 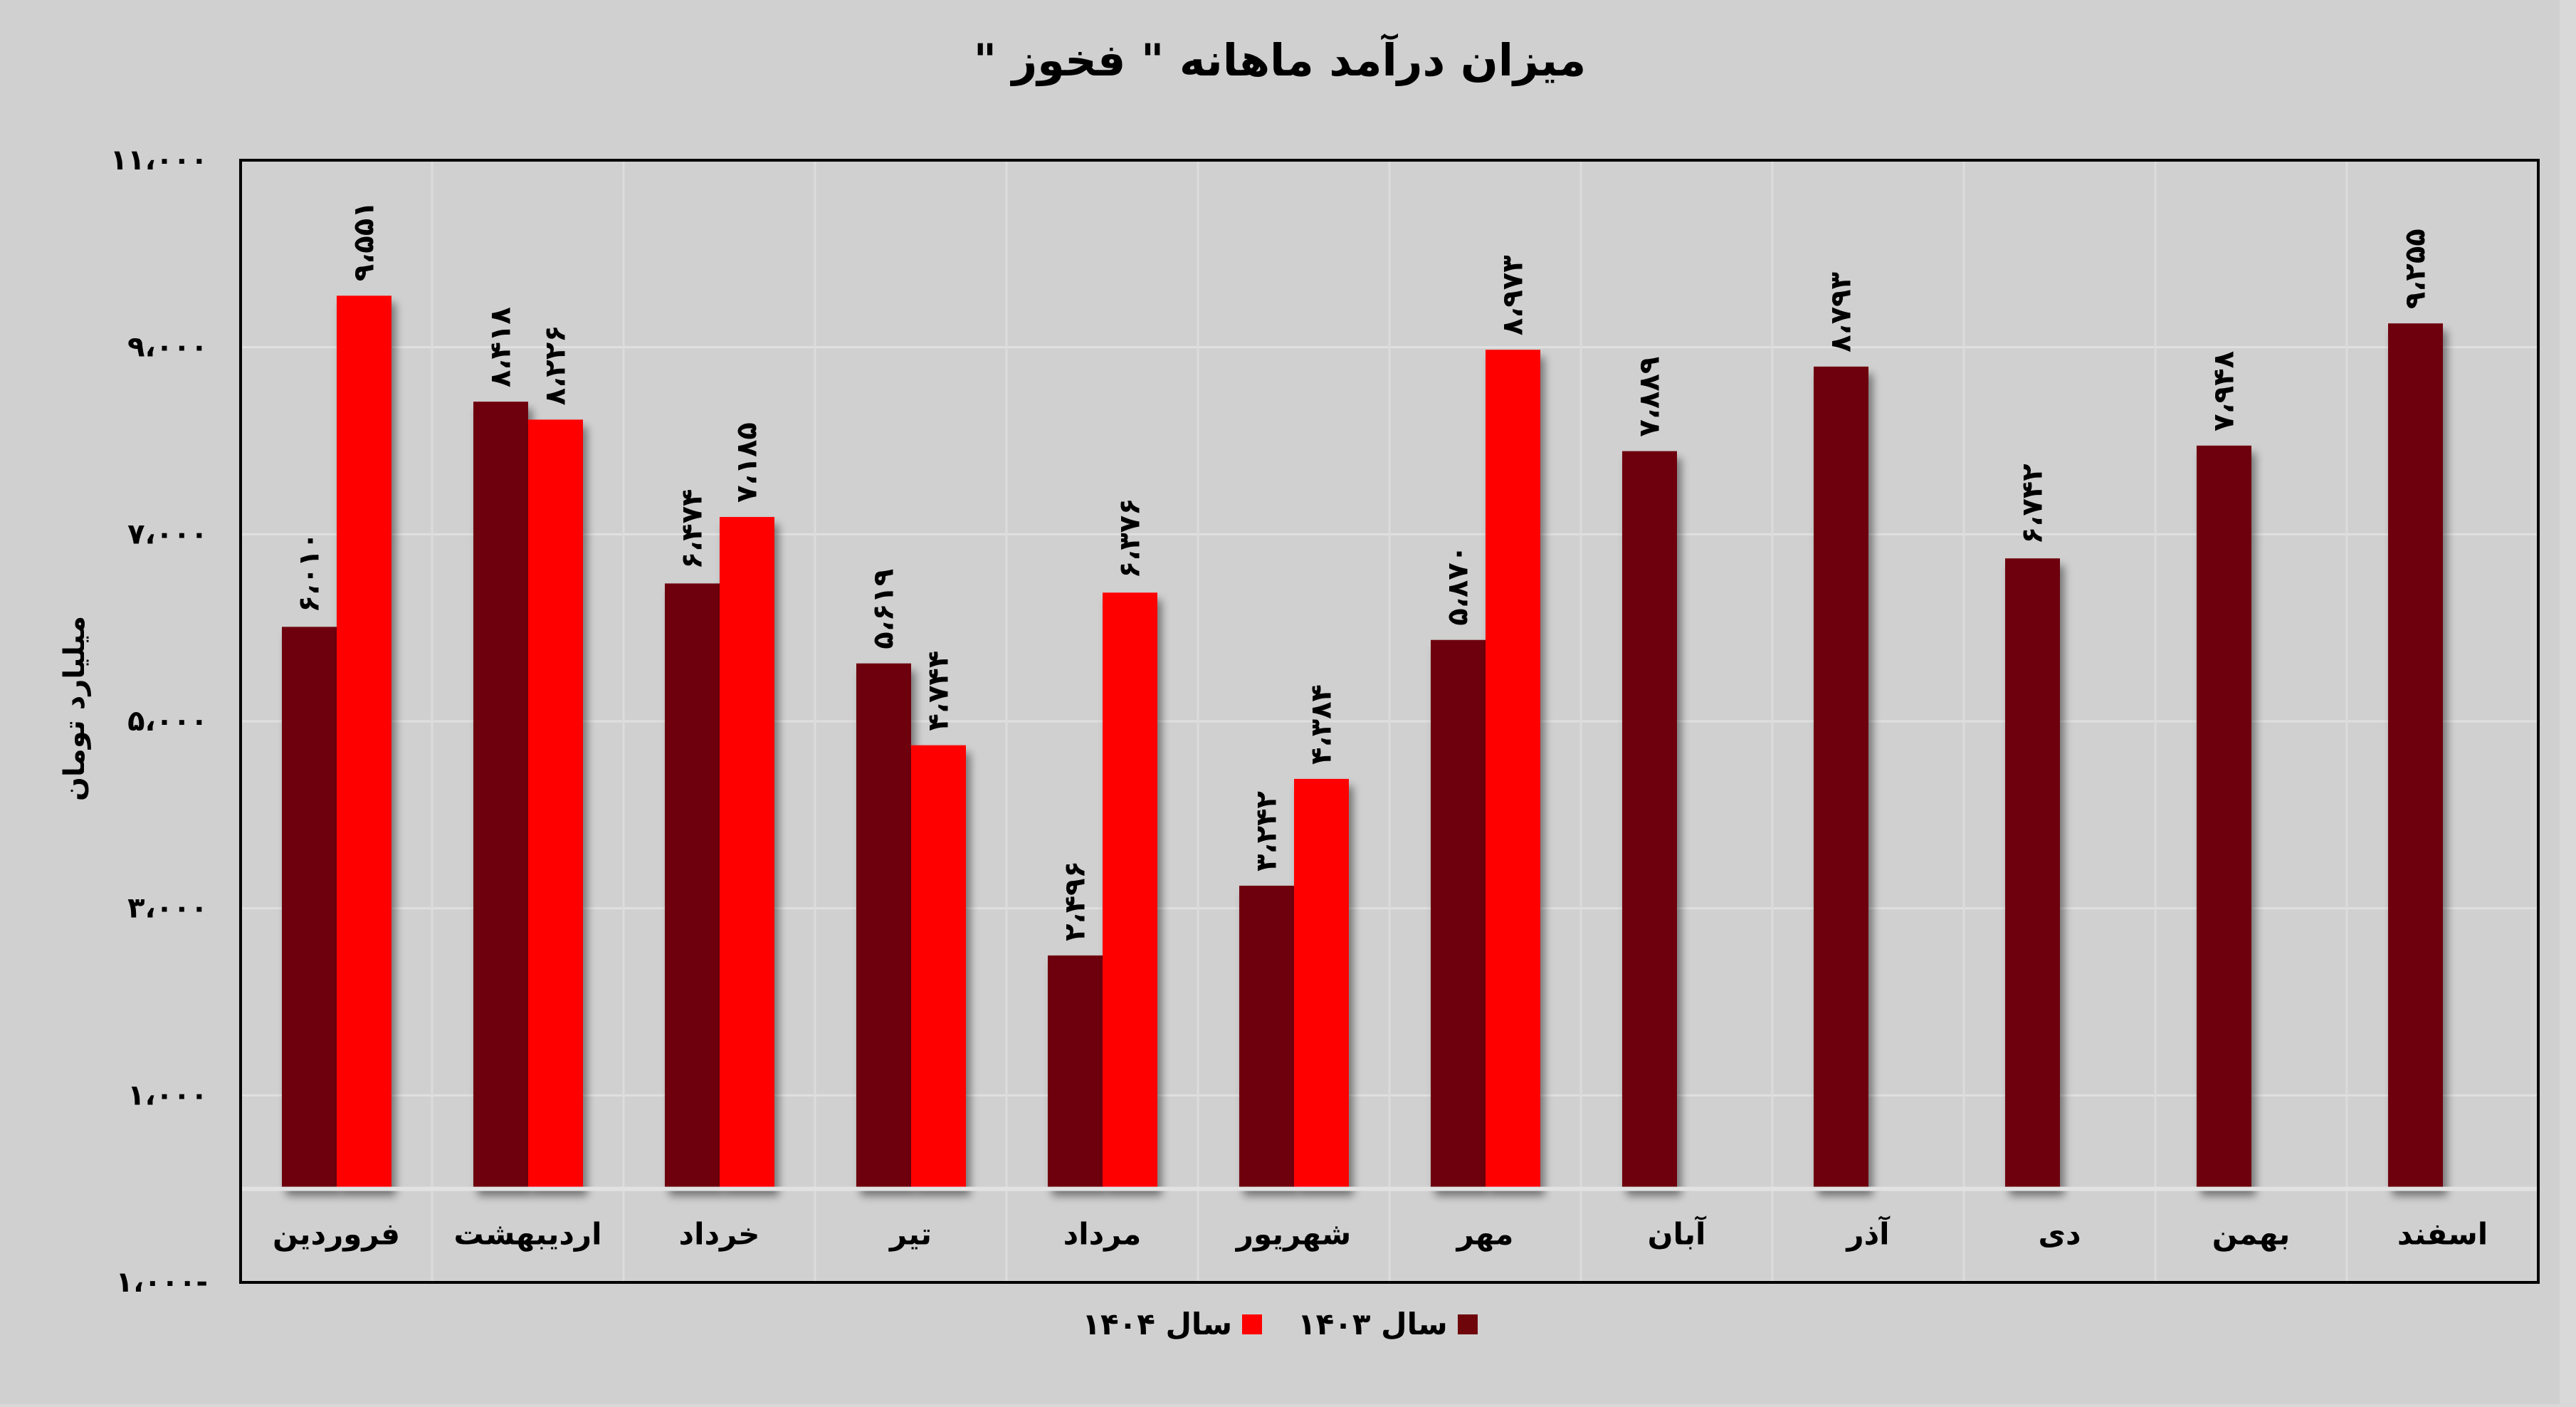 What do you see at coordinates (2033, 504) in the screenshot?
I see `data-label: ۶،۷۴۲` at bounding box center [2033, 504].